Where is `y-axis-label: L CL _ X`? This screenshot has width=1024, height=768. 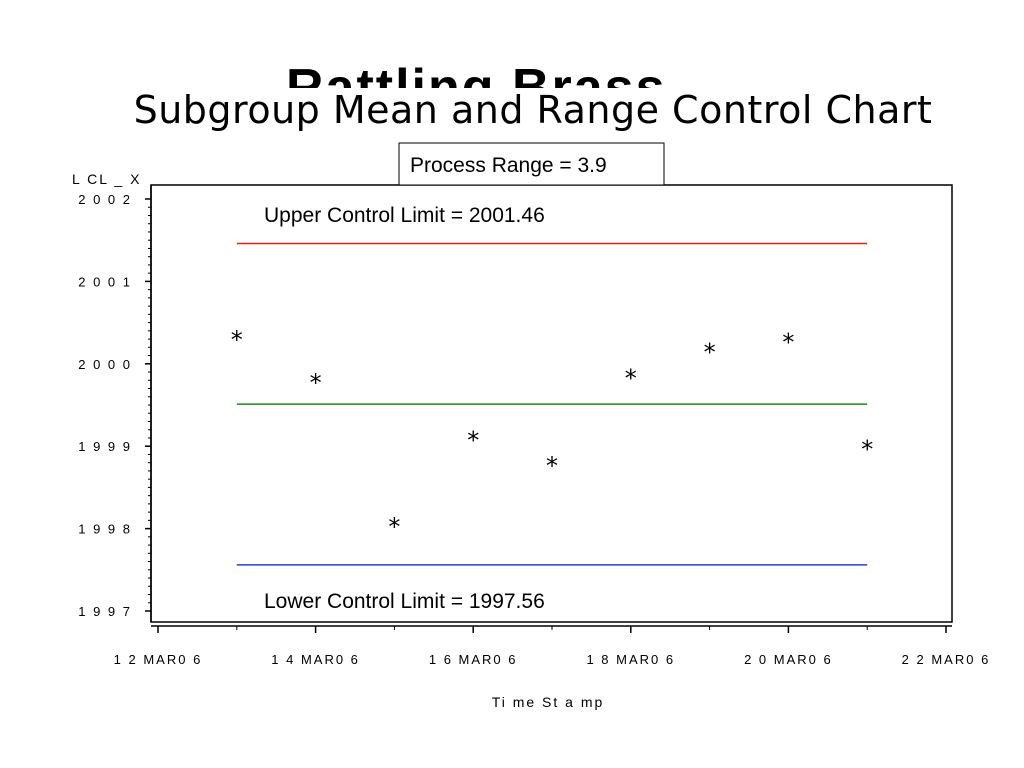
y-axis-label: L CL _ X is located at coordinates (106, 179).